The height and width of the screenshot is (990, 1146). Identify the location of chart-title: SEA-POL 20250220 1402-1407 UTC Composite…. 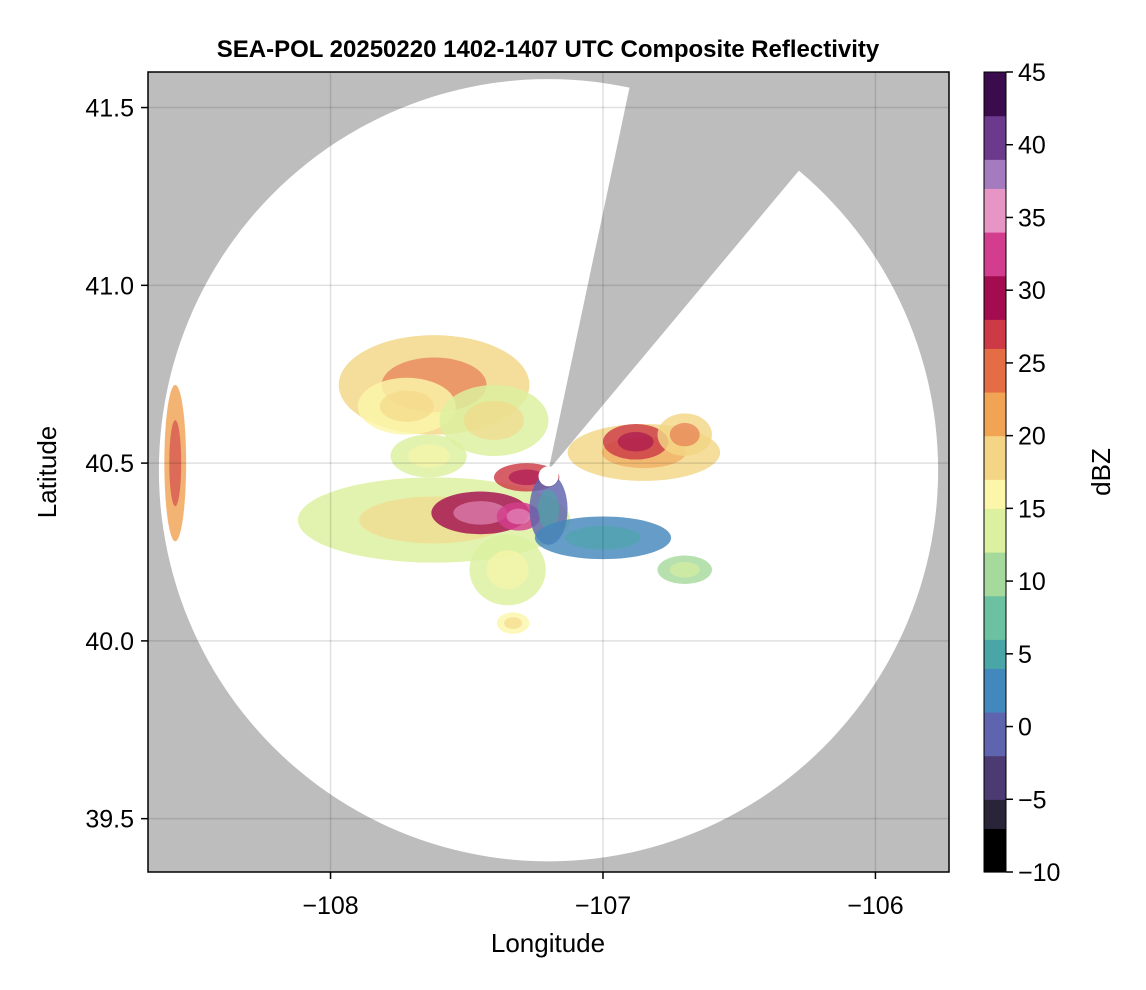
(548, 49).